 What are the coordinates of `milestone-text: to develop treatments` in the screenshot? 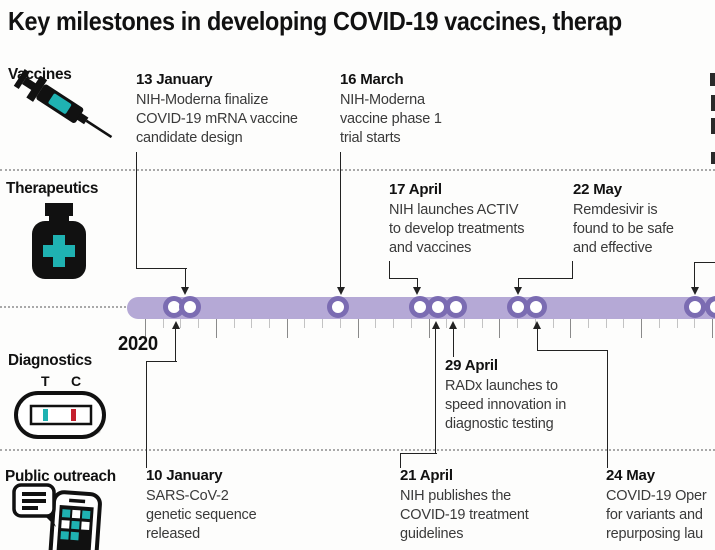 It's located at (457, 229).